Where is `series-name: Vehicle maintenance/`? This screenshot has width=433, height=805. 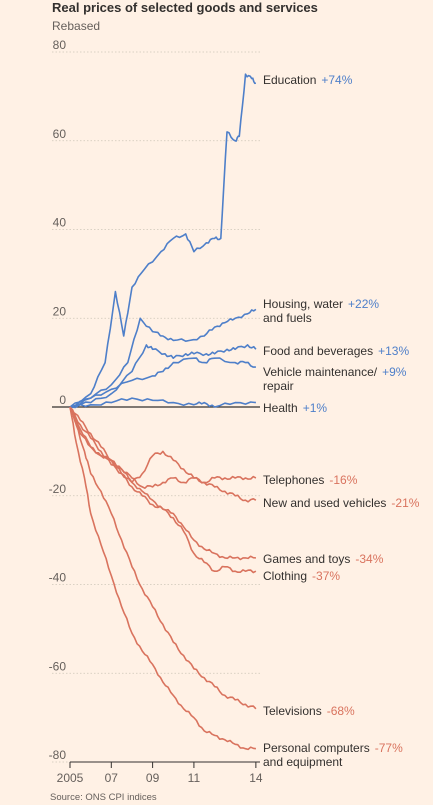
series-name: Vehicle maintenance/ is located at coordinates (320, 372).